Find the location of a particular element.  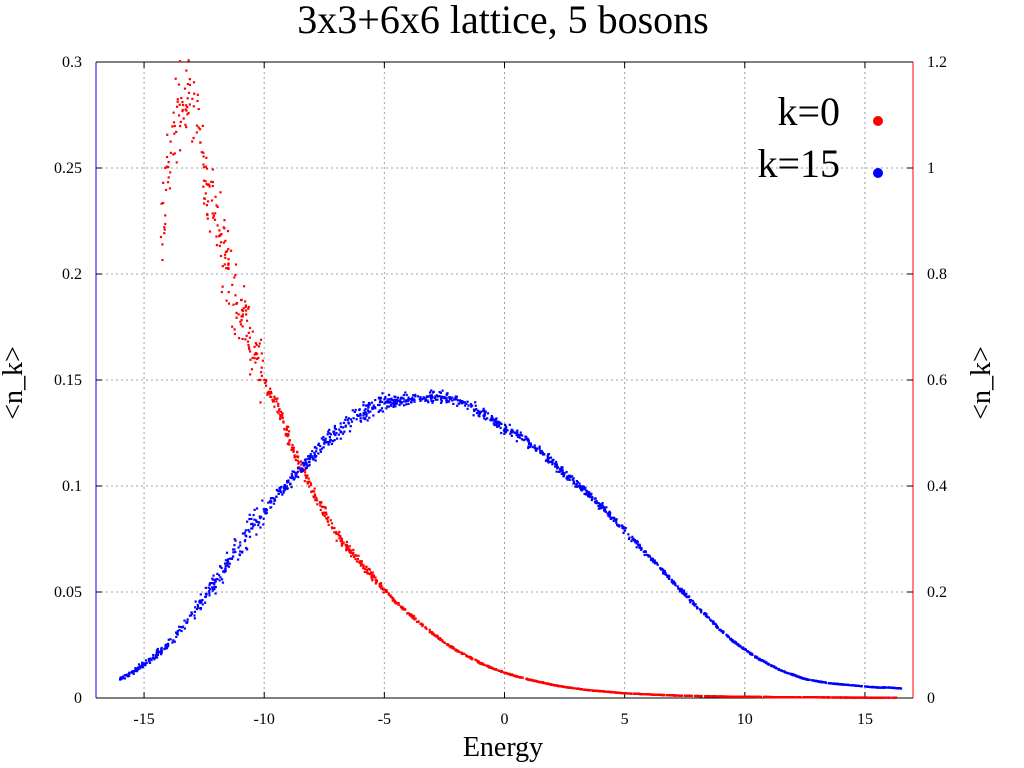

x-tick-label: -10 is located at coordinates (264, 719).